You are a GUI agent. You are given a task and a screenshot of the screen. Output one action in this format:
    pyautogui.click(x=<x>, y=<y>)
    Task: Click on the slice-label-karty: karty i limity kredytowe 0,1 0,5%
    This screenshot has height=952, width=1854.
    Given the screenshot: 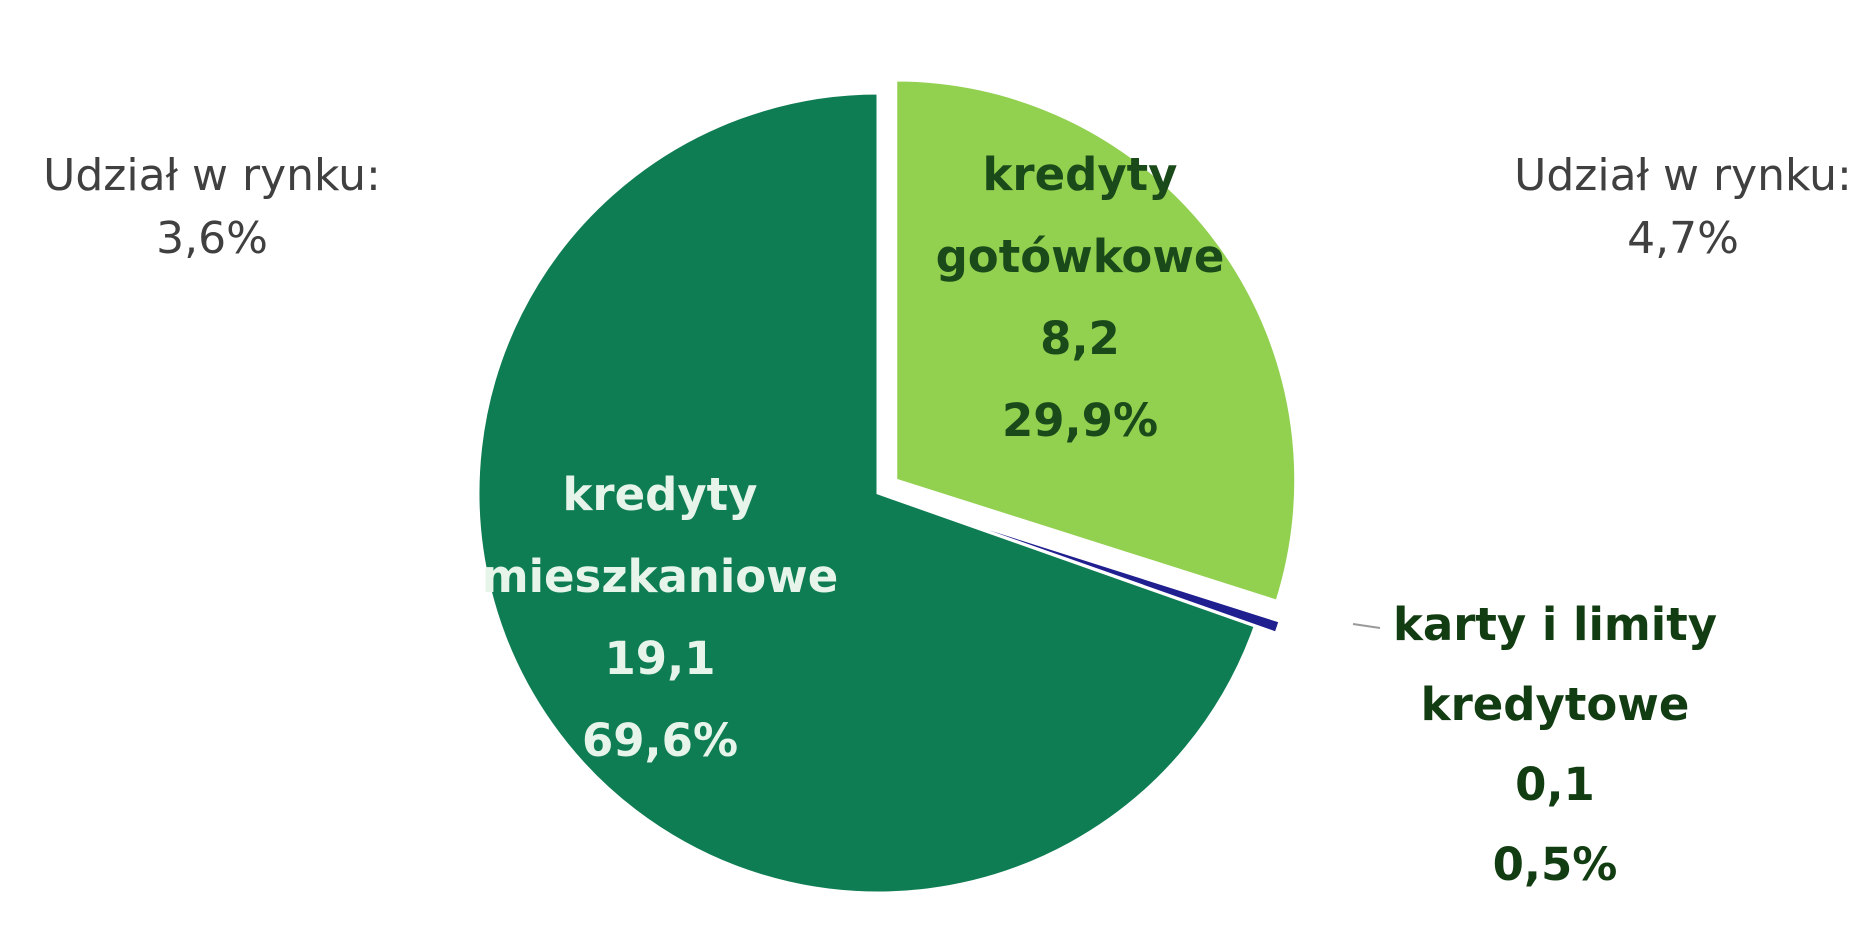 What is the action you would take?
    pyautogui.click(x=1555, y=744)
    